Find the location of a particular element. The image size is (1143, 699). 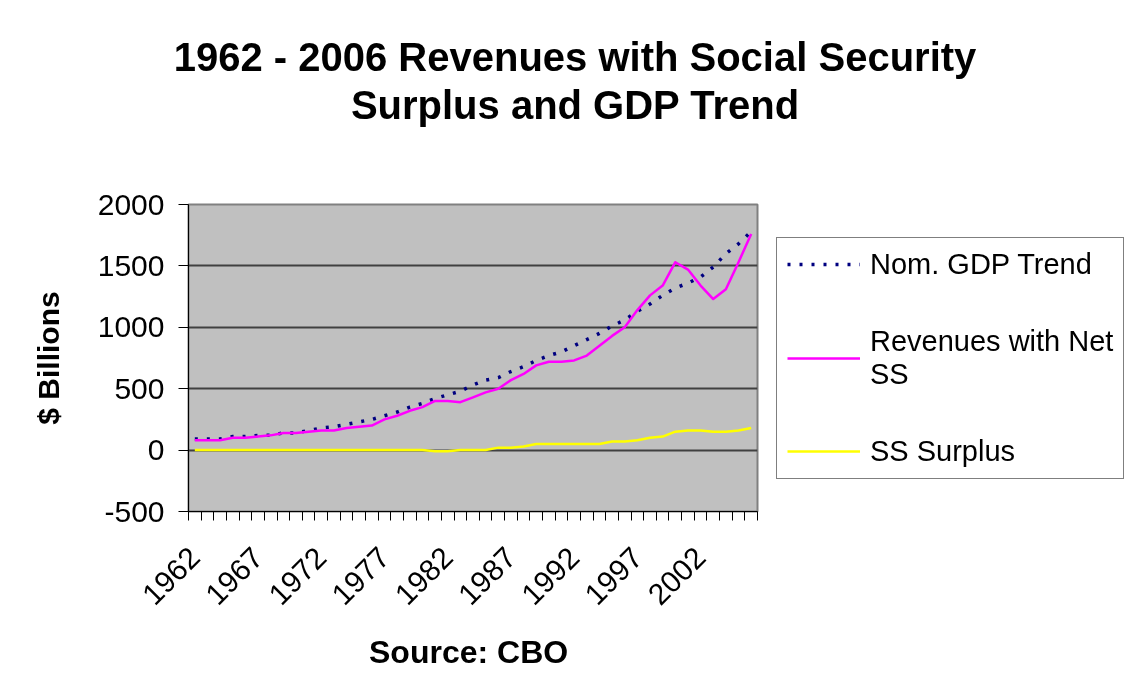

source-note: Source: CBO is located at coordinates (468, 651).